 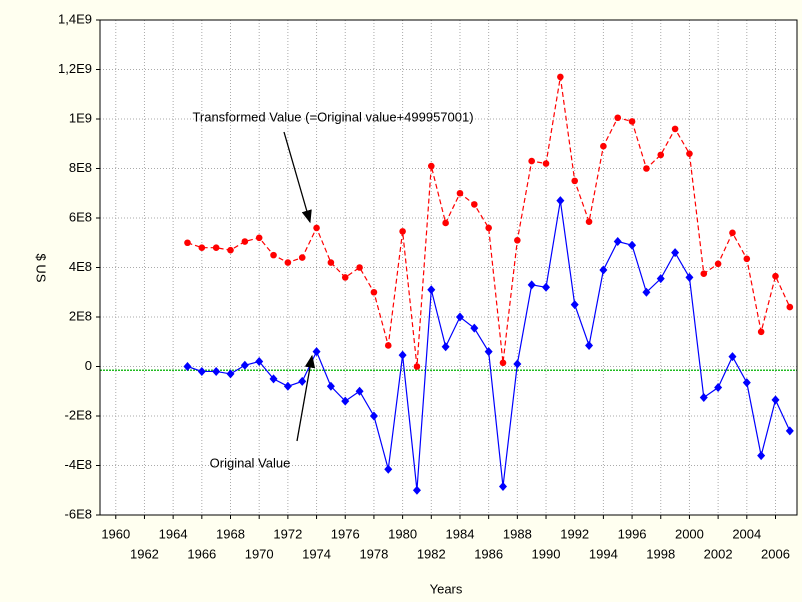 I want to click on x-tick-label: 1974, so click(x=316, y=553).